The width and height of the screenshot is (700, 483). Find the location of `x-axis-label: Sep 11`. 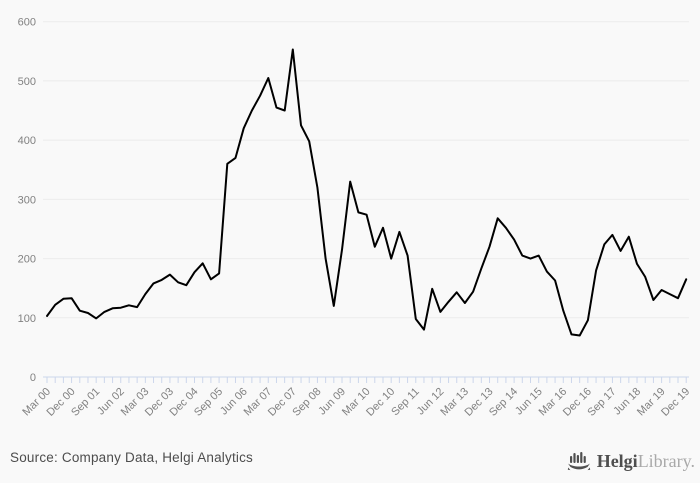

x-axis-label: Sep 11 is located at coordinates (405, 402).